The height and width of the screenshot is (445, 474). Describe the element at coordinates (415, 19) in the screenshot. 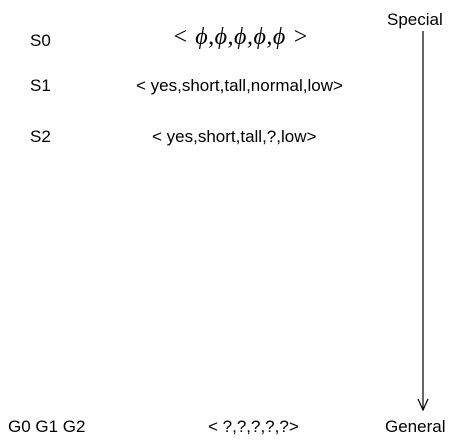

I see `special-label: Special` at that location.